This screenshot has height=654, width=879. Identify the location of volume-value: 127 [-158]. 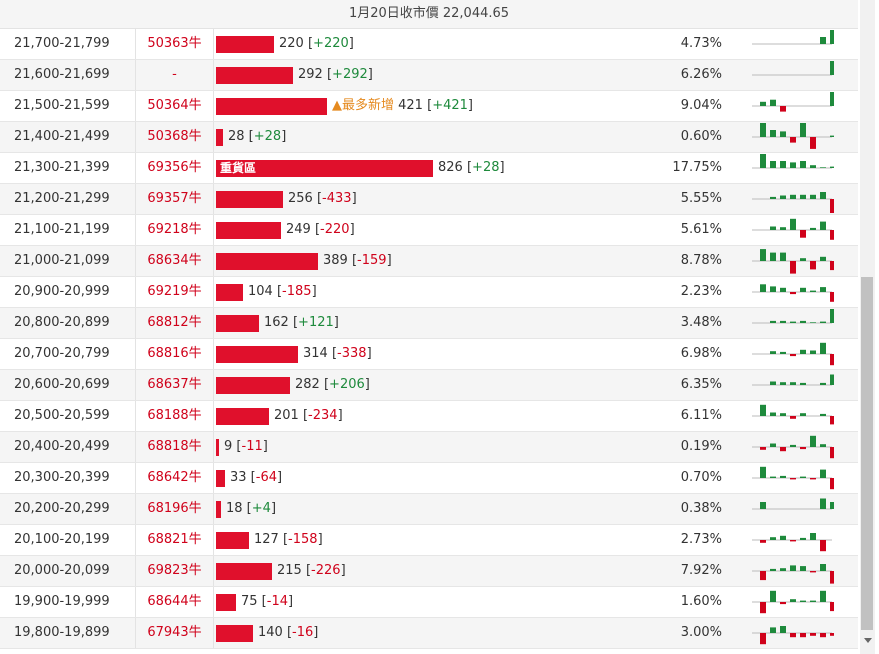
(288, 539).